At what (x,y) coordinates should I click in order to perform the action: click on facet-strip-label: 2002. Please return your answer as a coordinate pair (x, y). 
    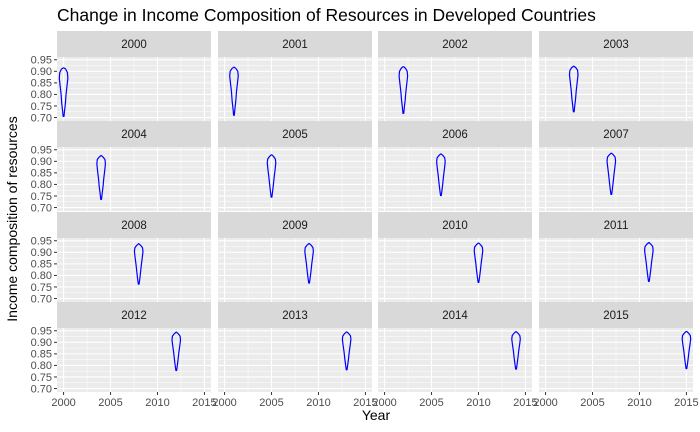
    Looking at the image, I should click on (455, 45).